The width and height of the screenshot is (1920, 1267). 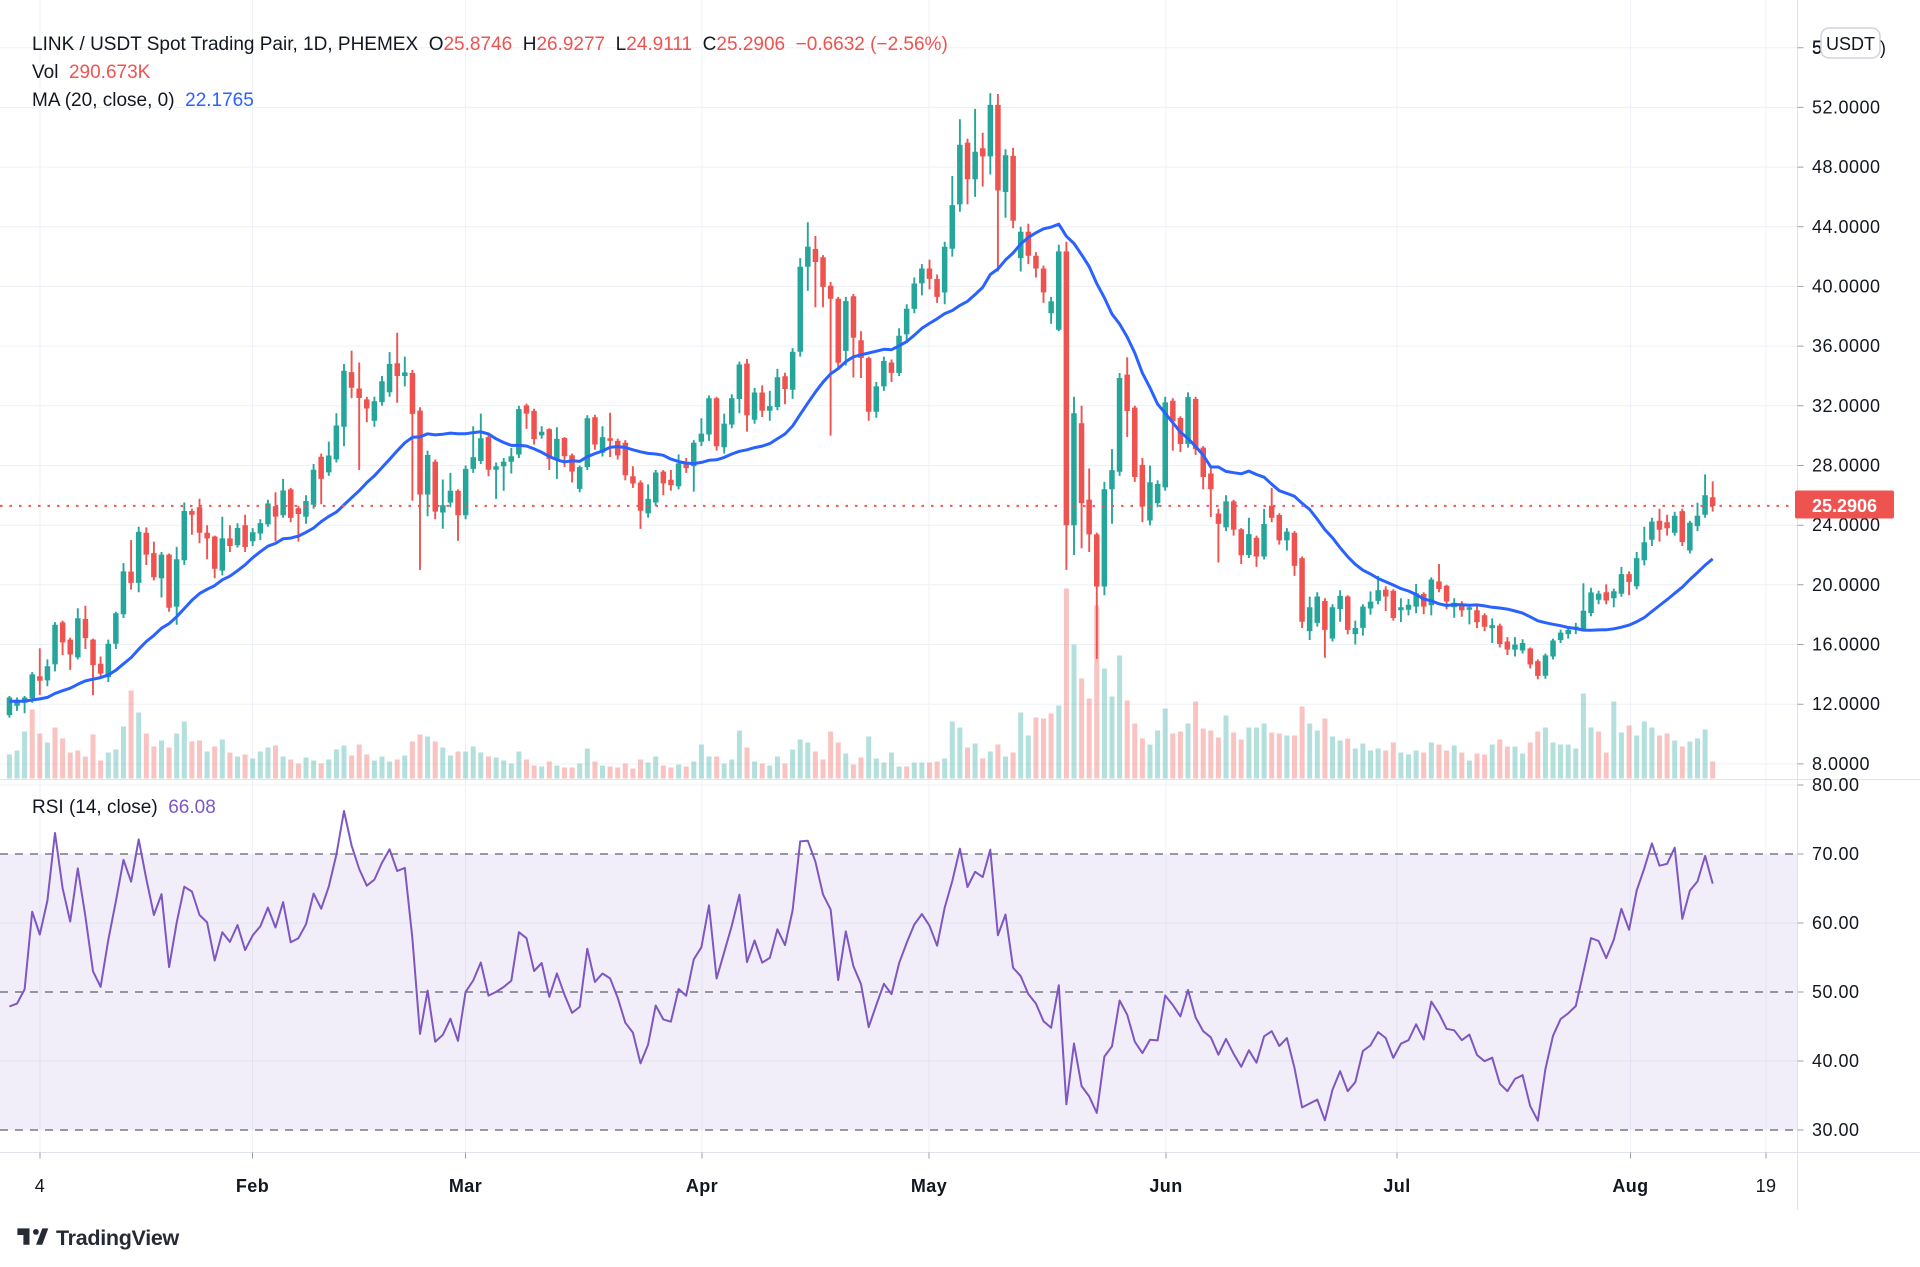 What do you see at coordinates (143, 100) in the screenshot?
I see `svg-text: MA (20, close, 0) 22.1765` at bounding box center [143, 100].